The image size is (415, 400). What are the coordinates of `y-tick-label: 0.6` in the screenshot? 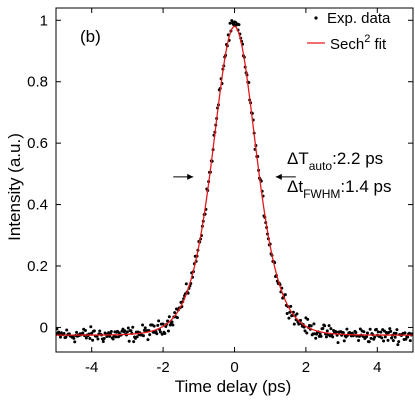 It's located at (37, 143).